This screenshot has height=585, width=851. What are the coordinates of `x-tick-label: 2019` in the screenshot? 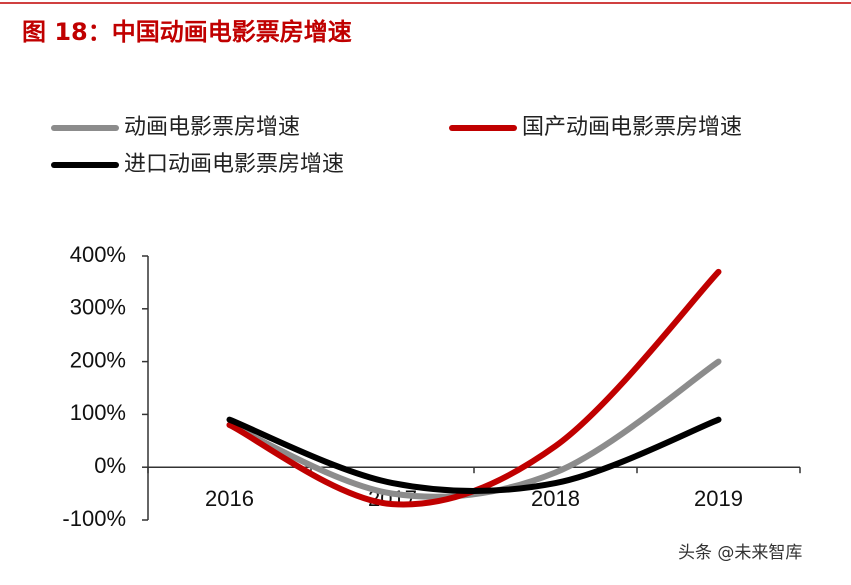 It's located at (718, 498).